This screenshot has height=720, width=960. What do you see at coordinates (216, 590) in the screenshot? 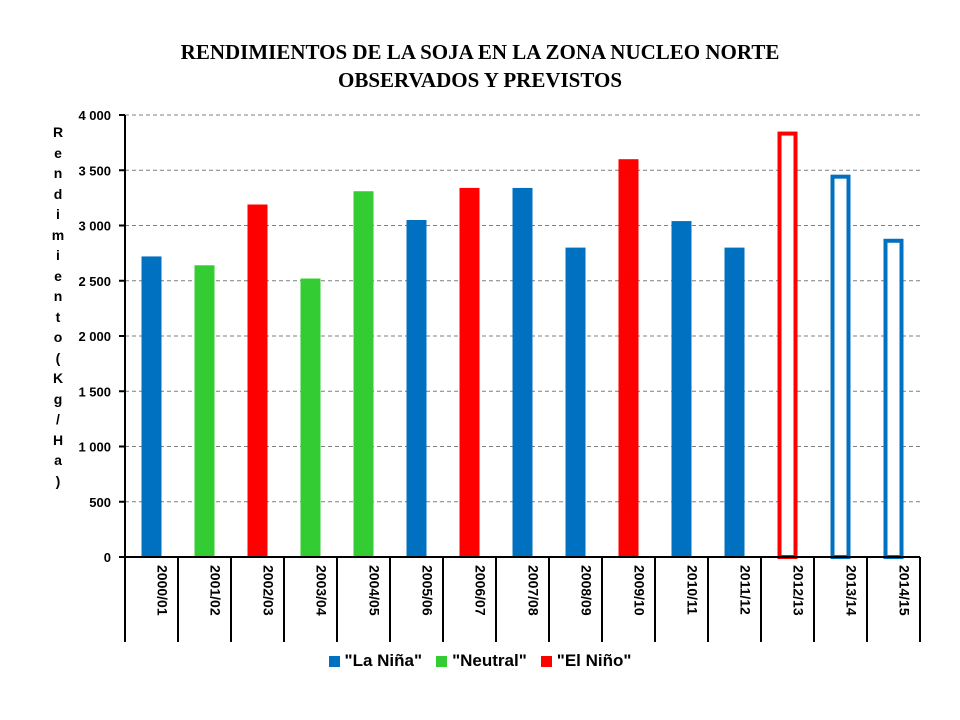
I see `x-tick-label: 2001/02` at bounding box center [216, 590].